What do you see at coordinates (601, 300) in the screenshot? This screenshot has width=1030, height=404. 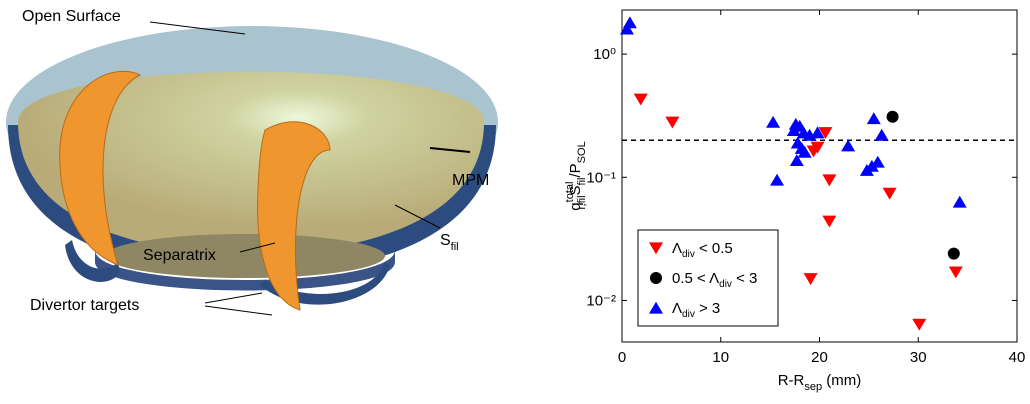 I see `y-tick-label: 10⁻²` at bounding box center [601, 300].